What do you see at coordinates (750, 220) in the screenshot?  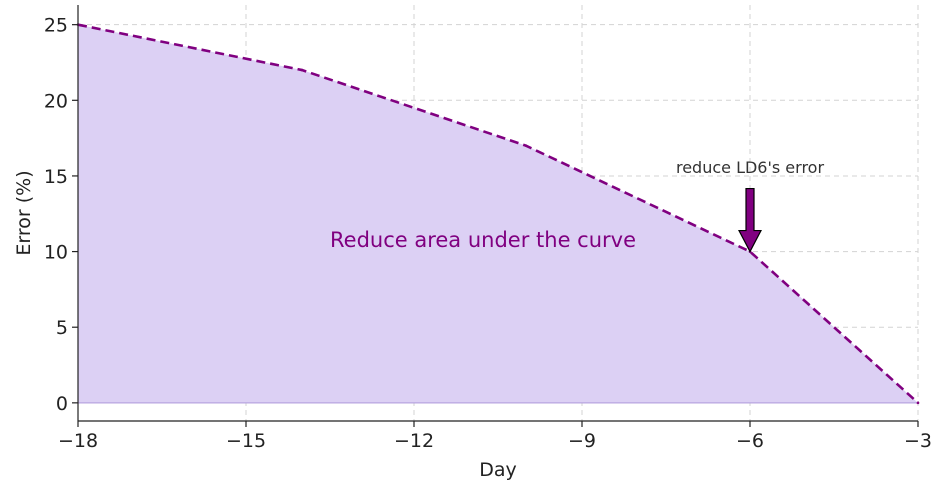 I see `annotation-arrow` at bounding box center [750, 220].